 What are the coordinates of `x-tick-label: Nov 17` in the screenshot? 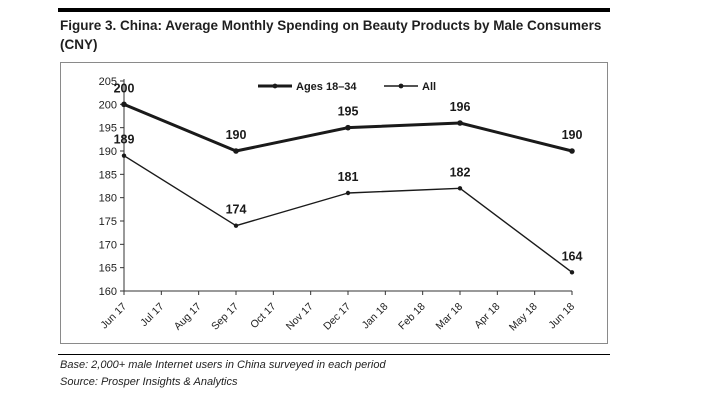 It's located at (300, 317).